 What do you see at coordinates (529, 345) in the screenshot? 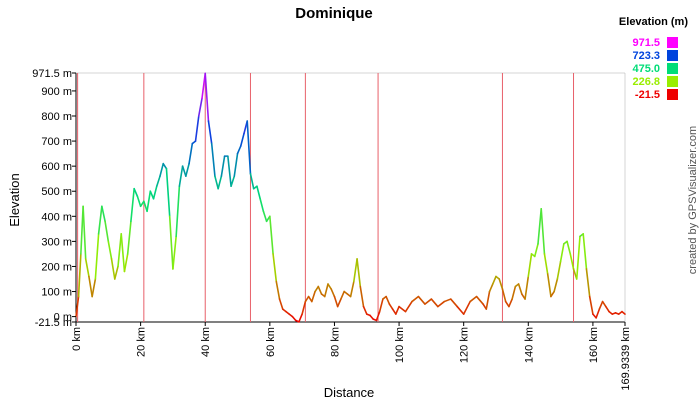
I see `x-tick-label: 140 km` at bounding box center [529, 345].